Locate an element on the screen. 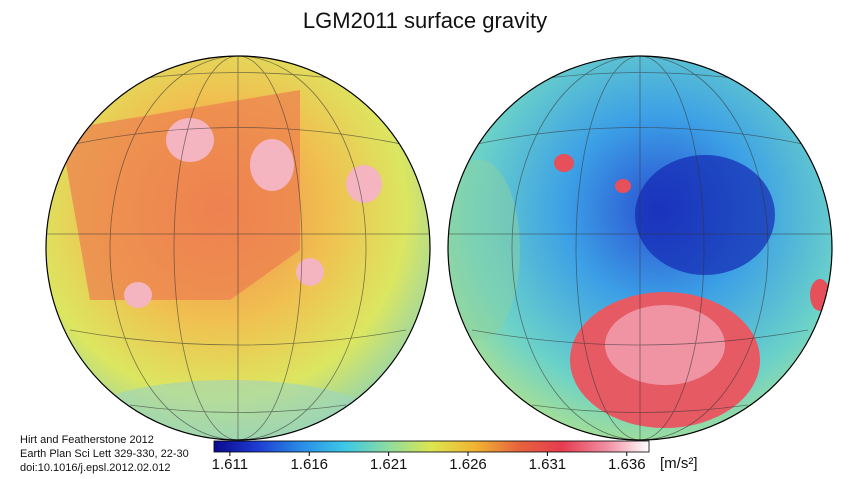  colorbar-tick-label: 1.626 is located at coordinates (468, 464).